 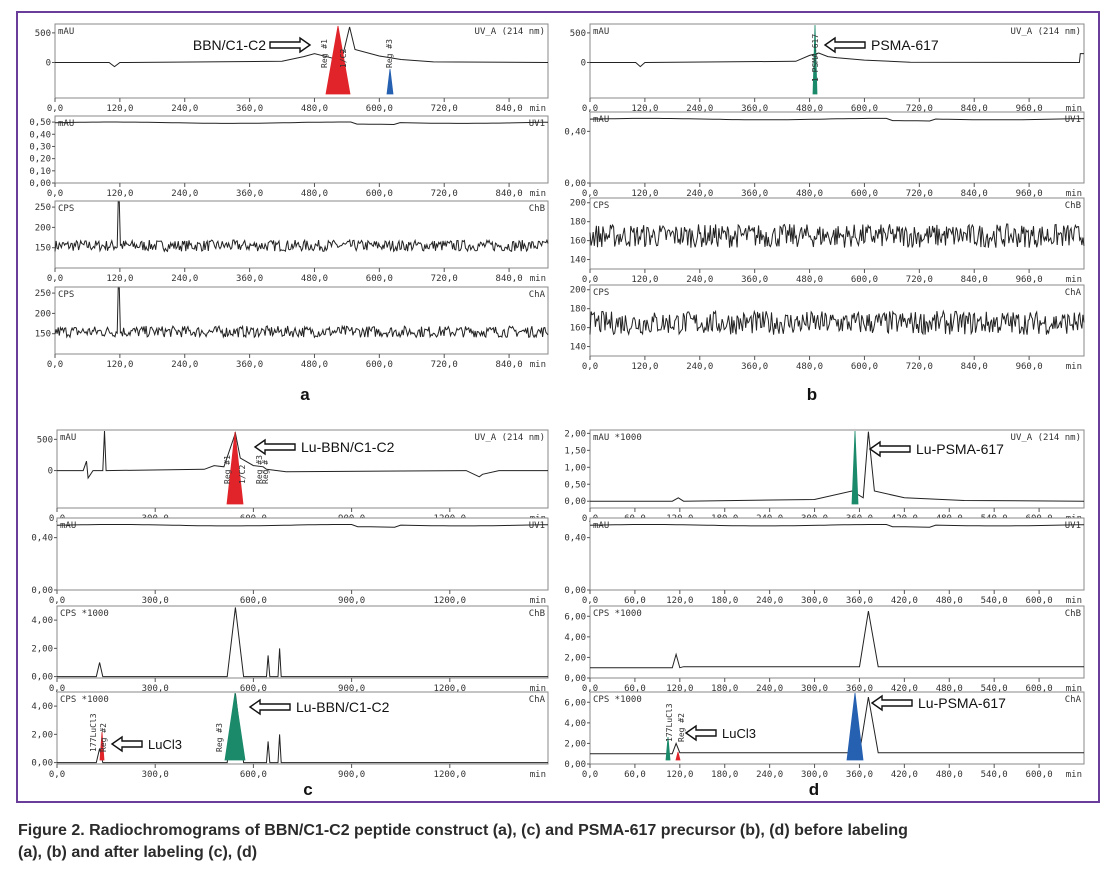 I want to click on x-tick-label: 1200,0, so click(x=450, y=775).